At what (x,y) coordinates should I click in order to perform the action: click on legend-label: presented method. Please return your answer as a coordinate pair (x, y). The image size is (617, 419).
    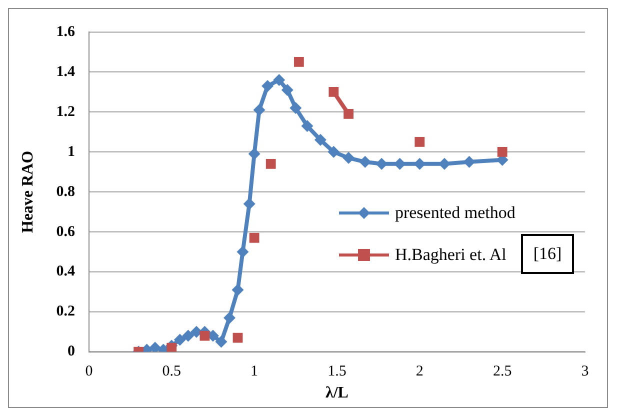
    Looking at the image, I should click on (455, 212).